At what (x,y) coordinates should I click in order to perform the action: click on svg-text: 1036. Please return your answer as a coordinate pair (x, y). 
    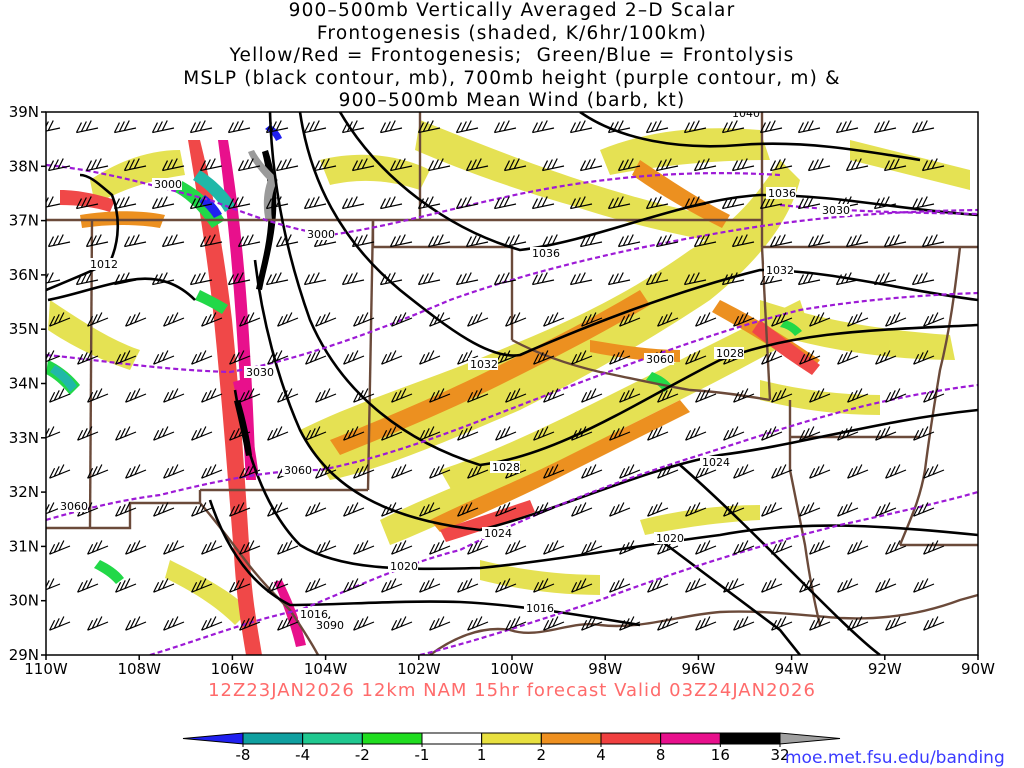
    Looking at the image, I should click on (782, 193).